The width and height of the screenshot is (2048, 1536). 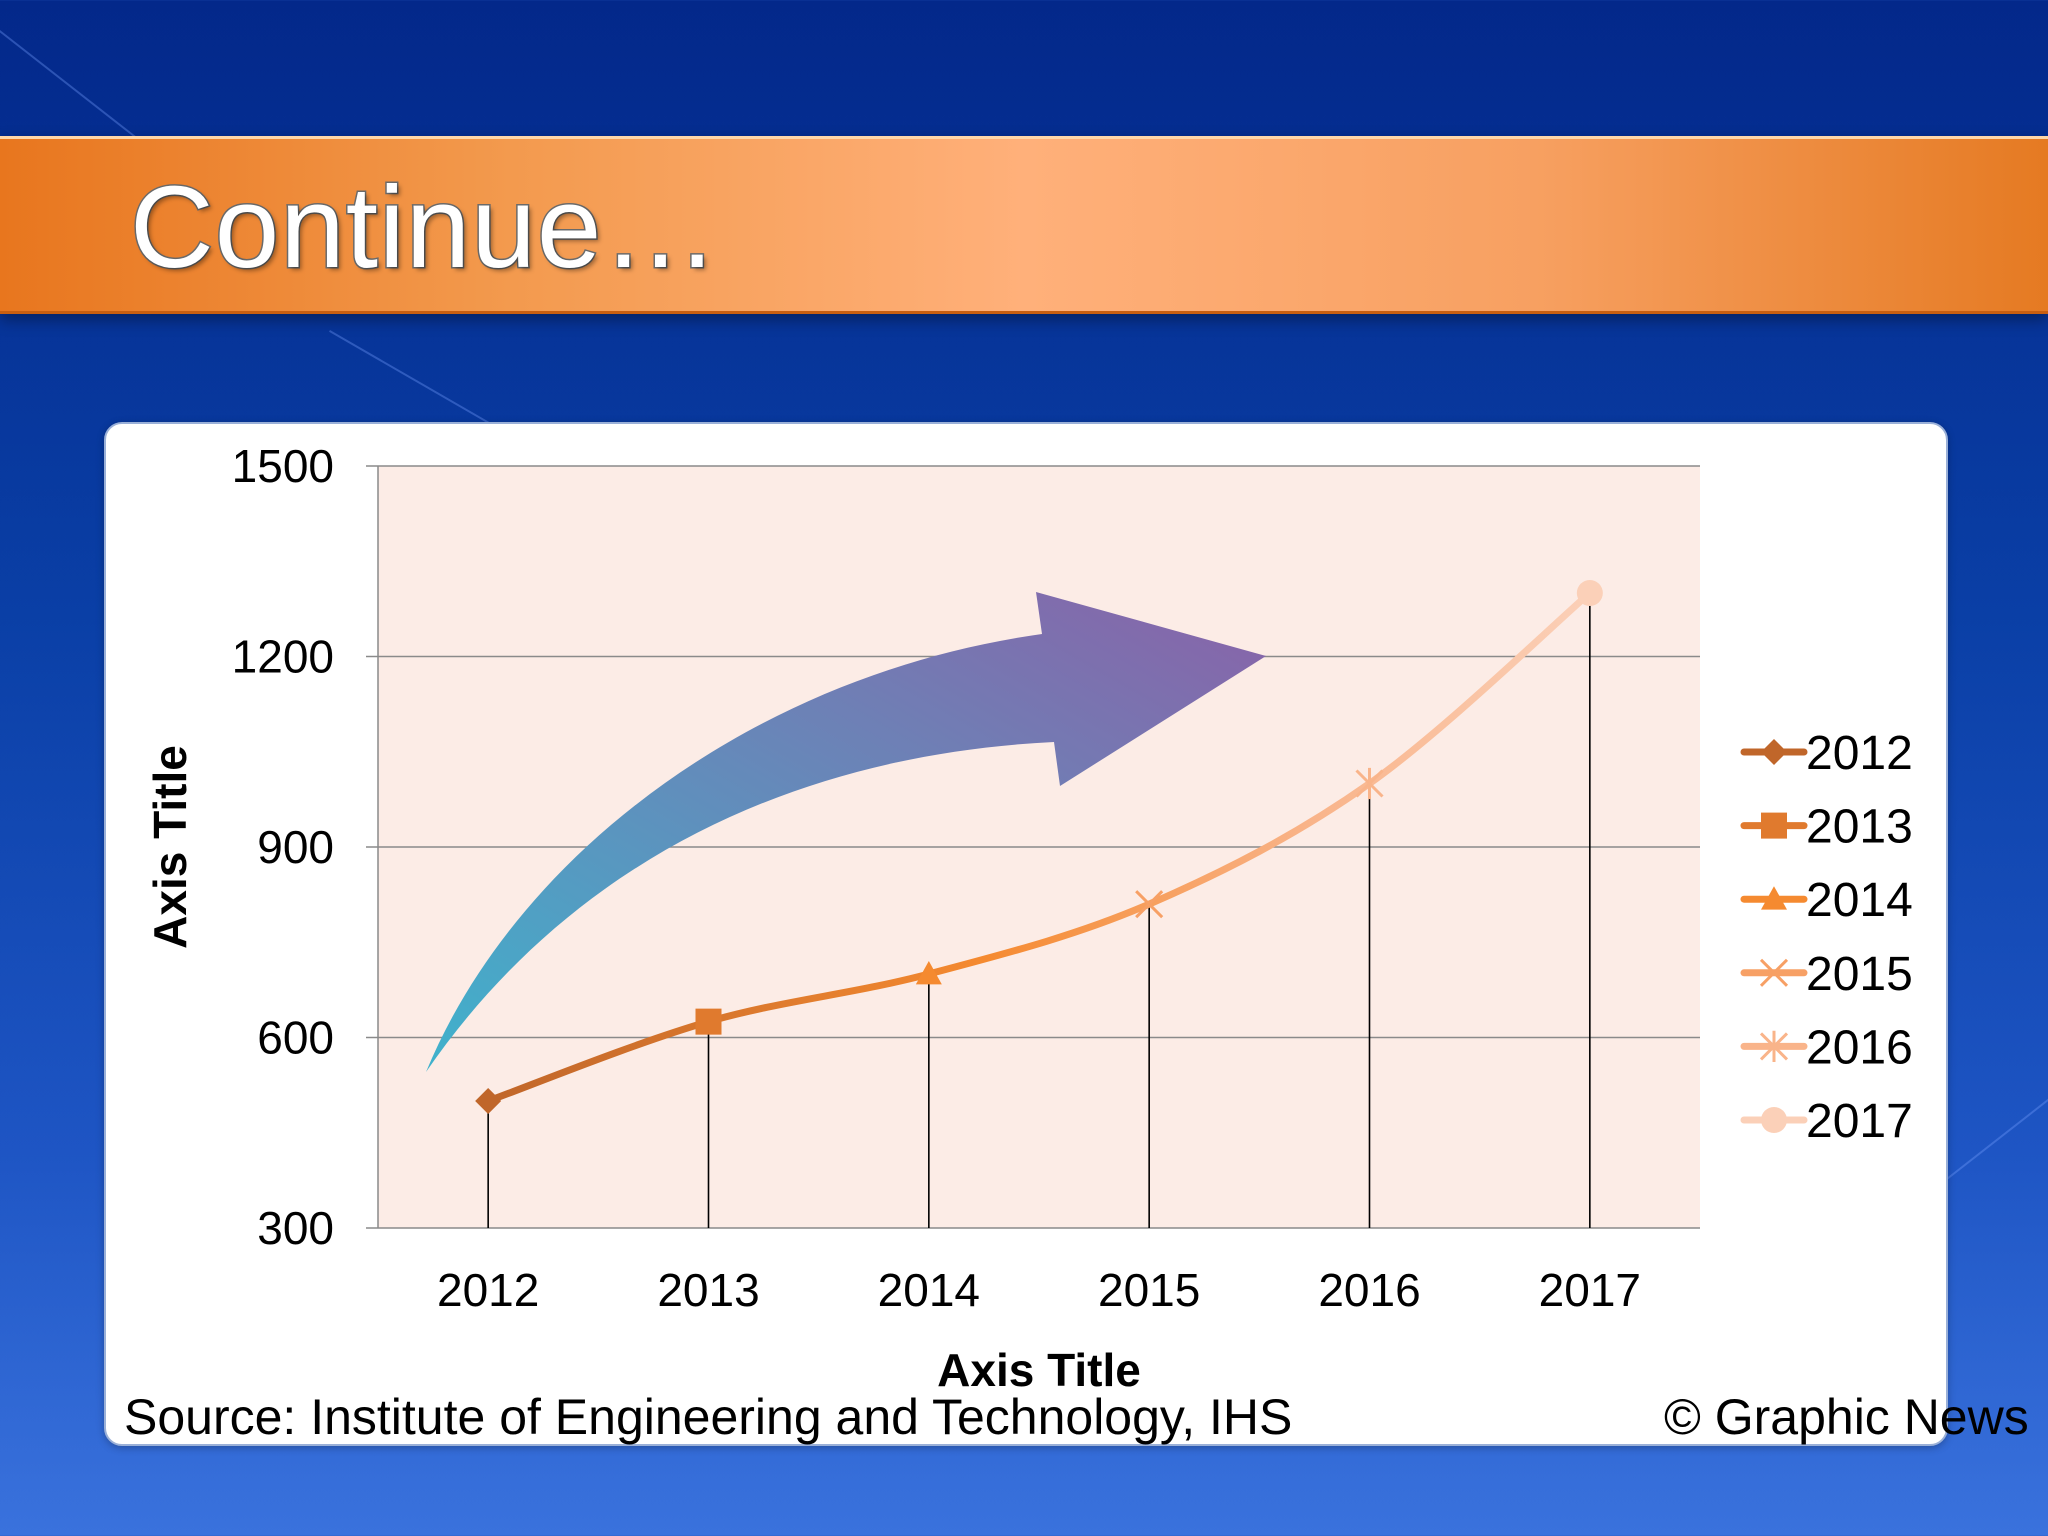 I want to click on legend-item: 2016, so click(x=1826, y=1047).